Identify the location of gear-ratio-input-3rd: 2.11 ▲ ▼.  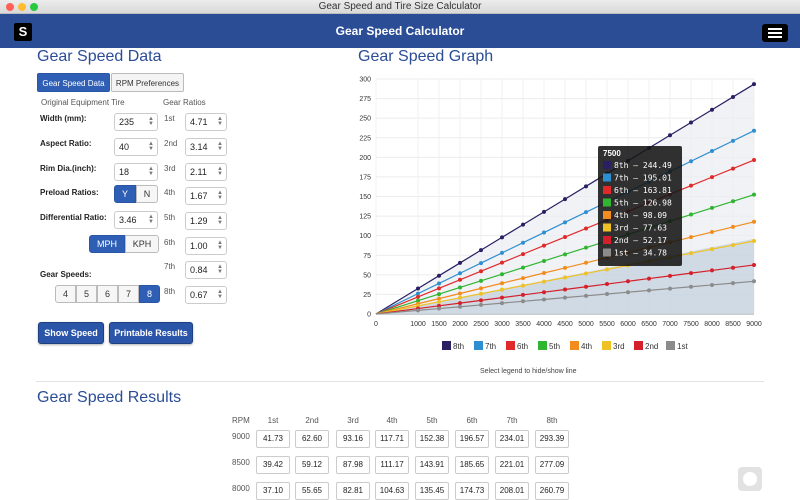
(206, 172).